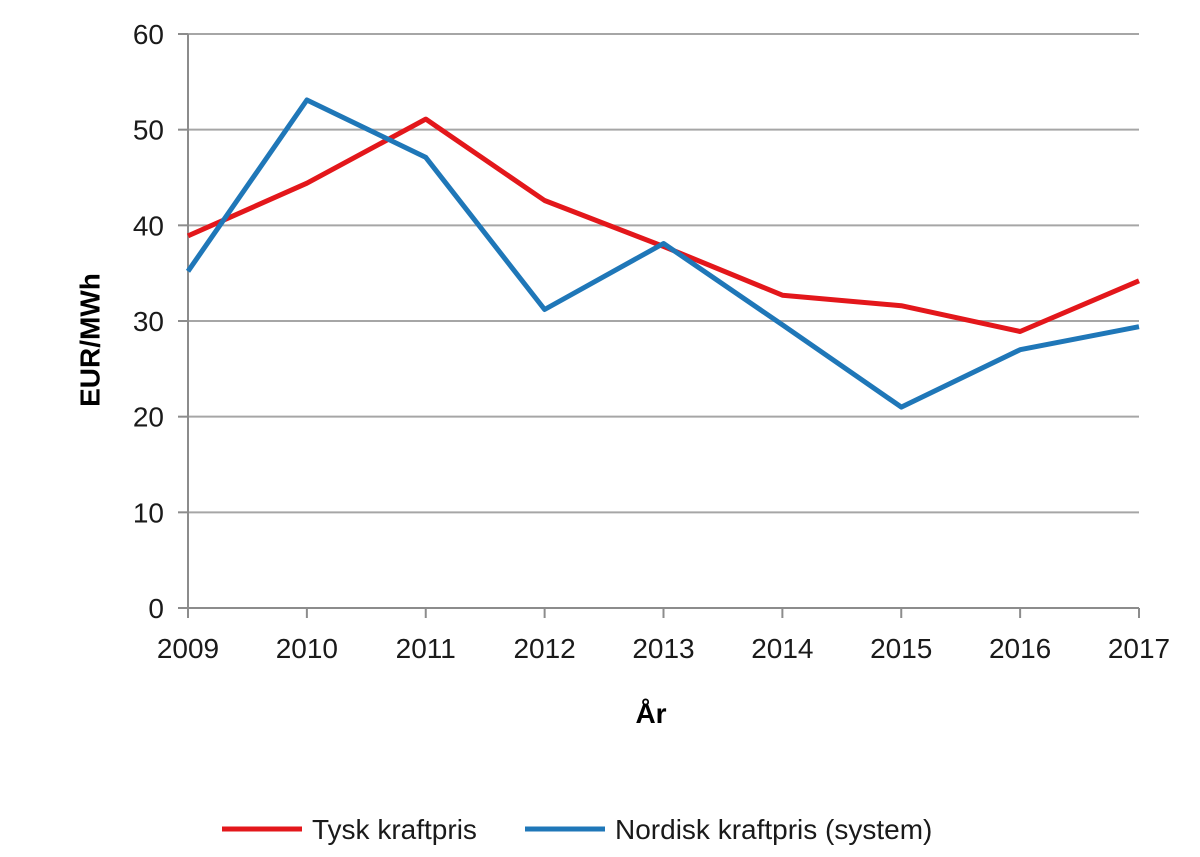 The width and height of the screenshot is (1200, 857). I want to click on x-tick-label: 2016, so click(1020, 648).